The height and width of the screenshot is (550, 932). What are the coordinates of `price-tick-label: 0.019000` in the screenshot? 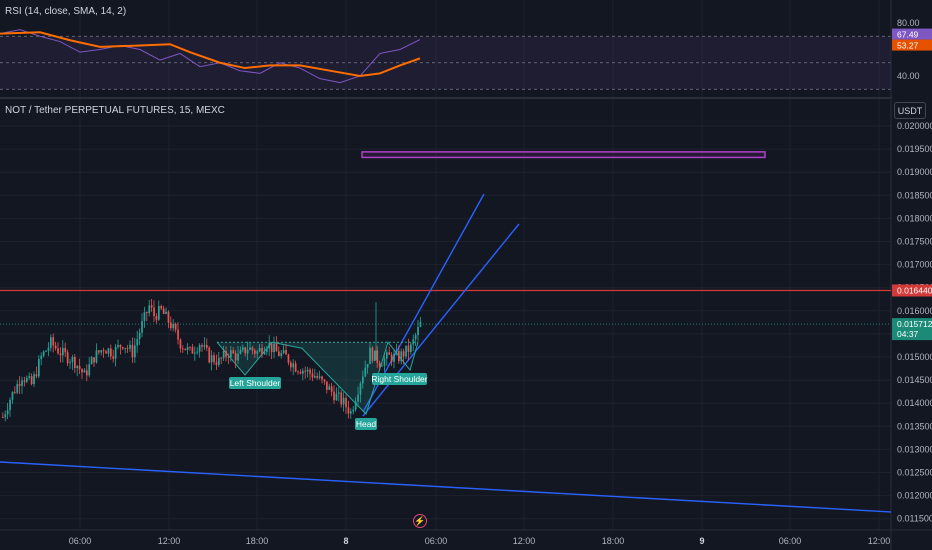 It's located at (914, 172).